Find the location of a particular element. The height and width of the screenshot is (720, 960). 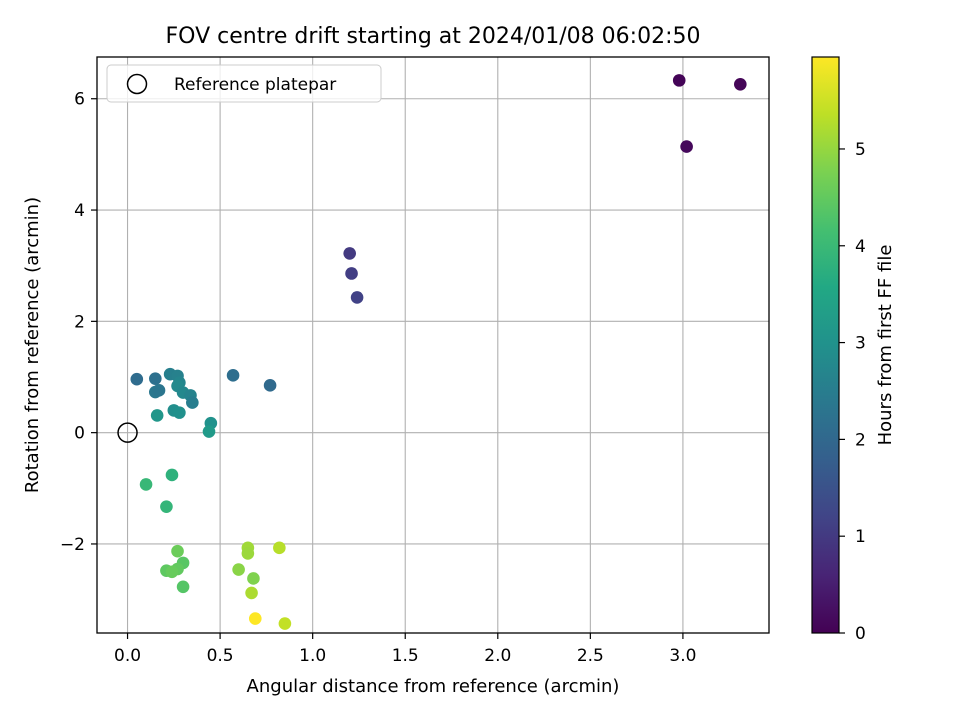

colorbar-tick-label: 4 is located at coordinates (860, 247).